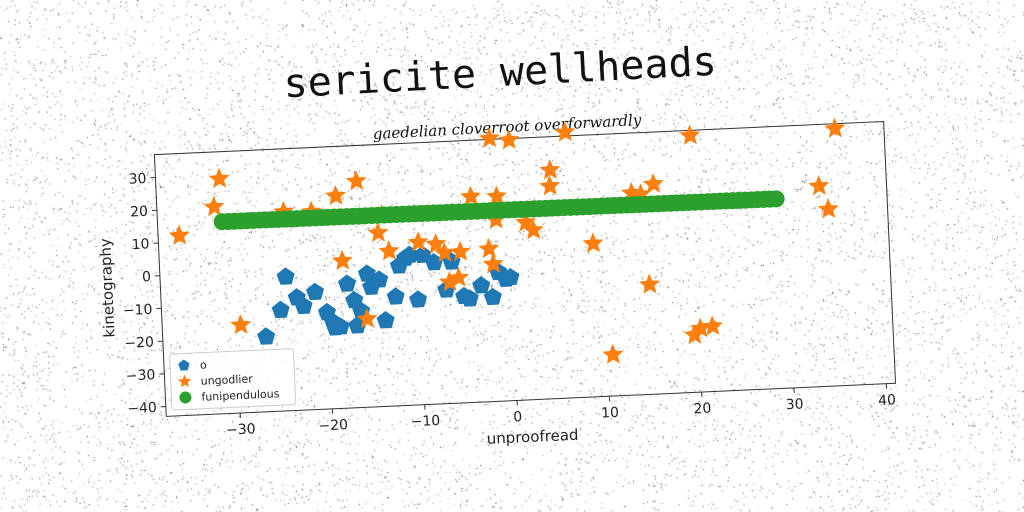  Describe the element at coordinates (142, 408) in the screenshot. I see `y-tick-label: −40` at that location.